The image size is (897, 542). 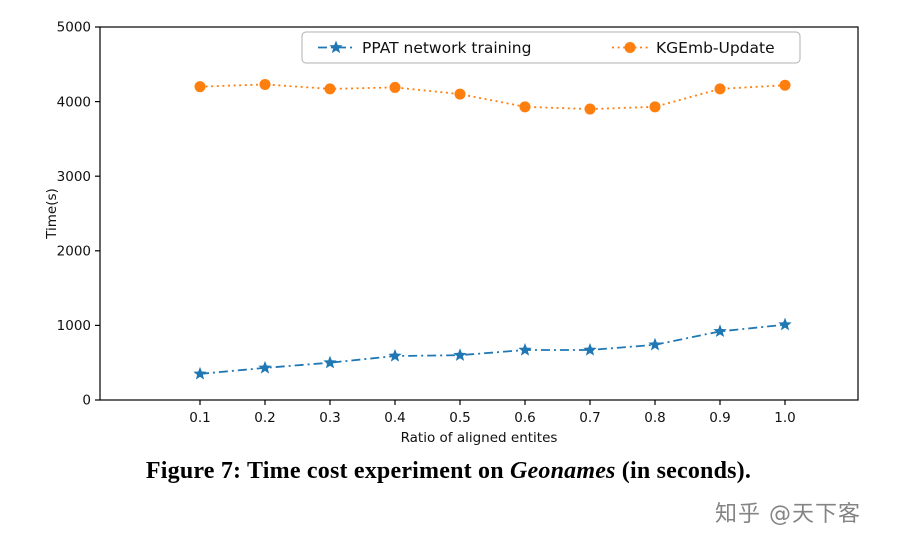 I want to click on series-kgemb-update, so click(x=492, y=96).